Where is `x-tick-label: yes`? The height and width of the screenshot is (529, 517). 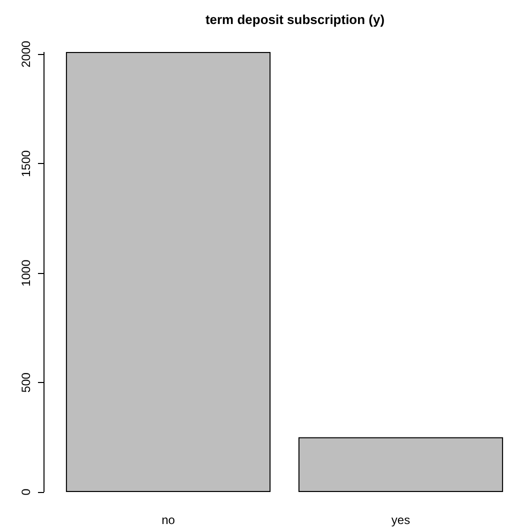
x-tick-label: yes is located at coordinates (400, 520).